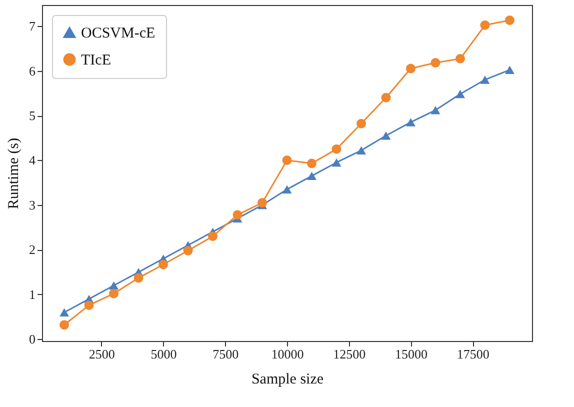 This screenshot has width=574, height=407. What do you see at coordinates (473, 354) in the screenshot?
I see `x-tick-label: 17500` at bounding box center [473, 354].